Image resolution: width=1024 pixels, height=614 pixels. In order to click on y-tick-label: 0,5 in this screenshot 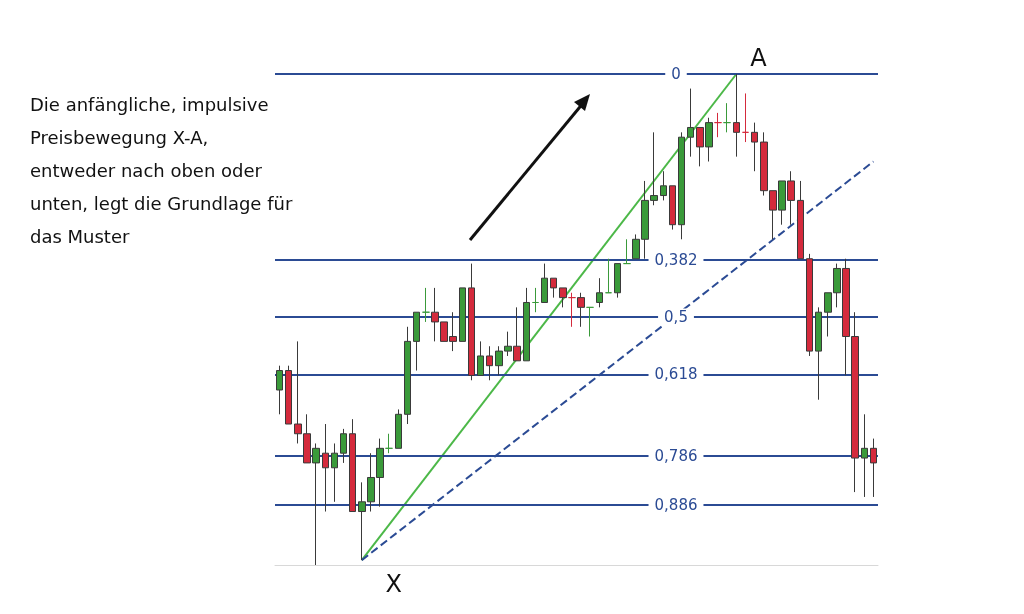, I will do `click(676, 317)`.